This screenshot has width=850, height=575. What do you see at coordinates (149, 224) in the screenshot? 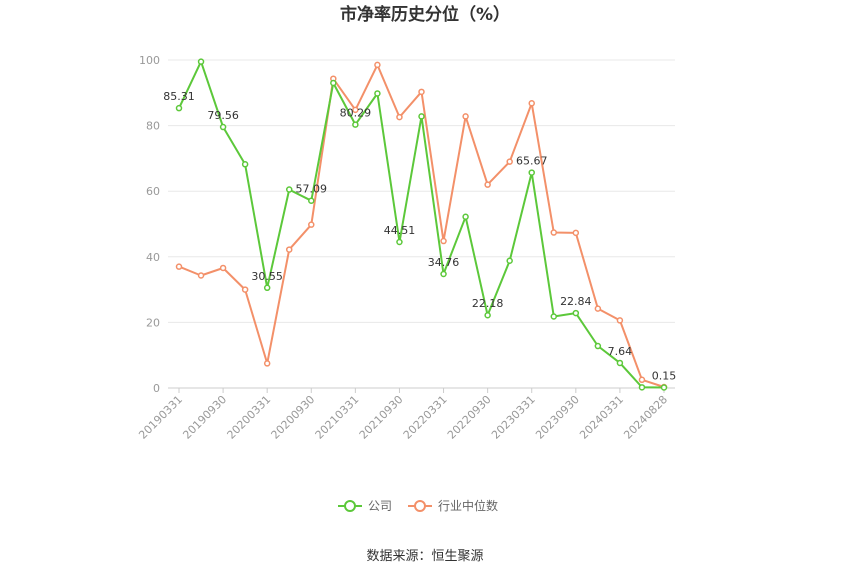
I see `y-axis: 0 20 40 60 80 100` at bounding box center [149, 224].